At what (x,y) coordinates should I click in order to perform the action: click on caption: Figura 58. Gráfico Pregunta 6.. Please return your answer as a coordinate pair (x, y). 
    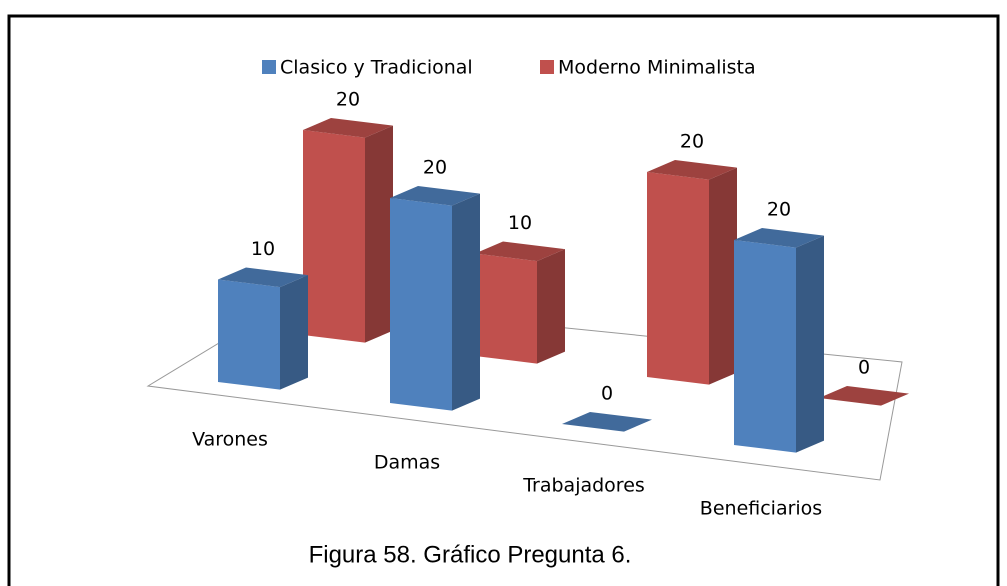
    Looking at the image, I should click on (470, 554).